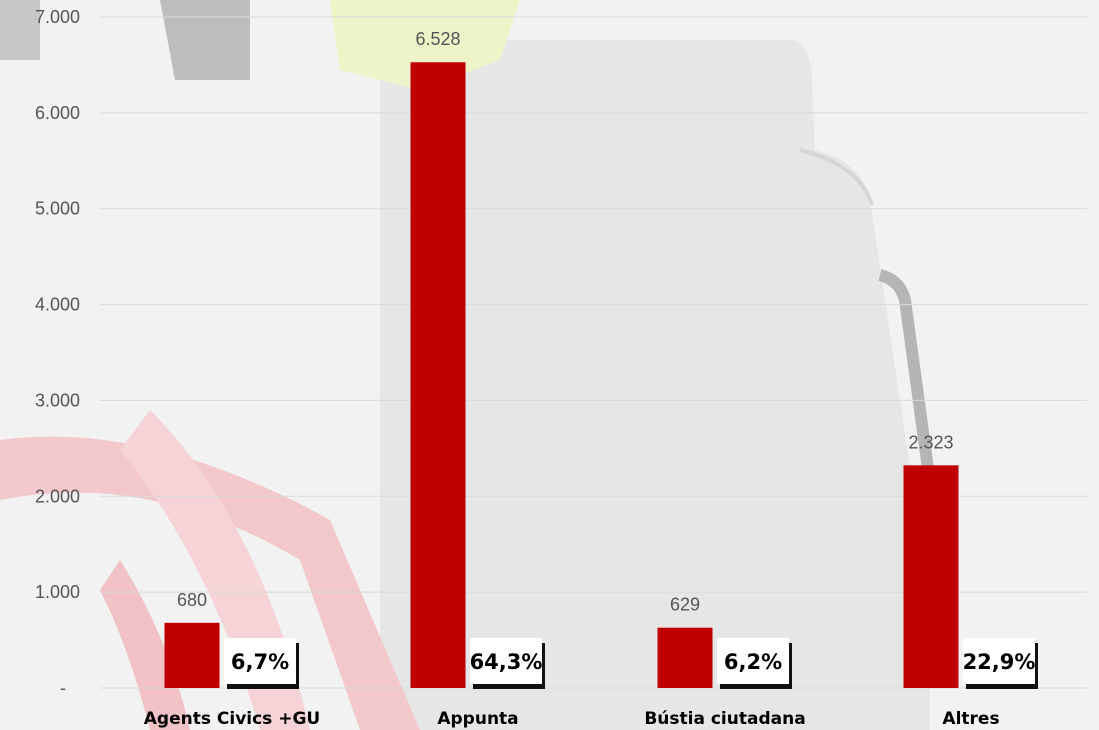 This screenshot has height=730, width=1099. What do you see at coordinates (437, 39) in the screenshot?
I see `bar-value-label: 6.528` at bounding box center [437, 39].